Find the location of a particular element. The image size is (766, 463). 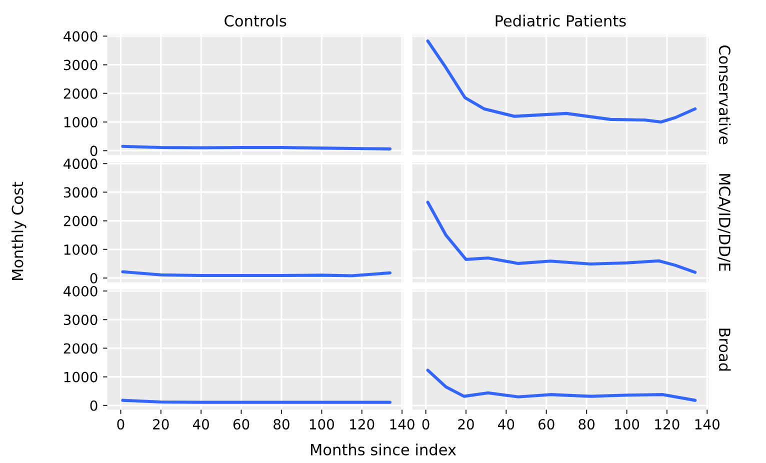

y-axis-title: Monthly Cost is located at coordinates (18, 231).